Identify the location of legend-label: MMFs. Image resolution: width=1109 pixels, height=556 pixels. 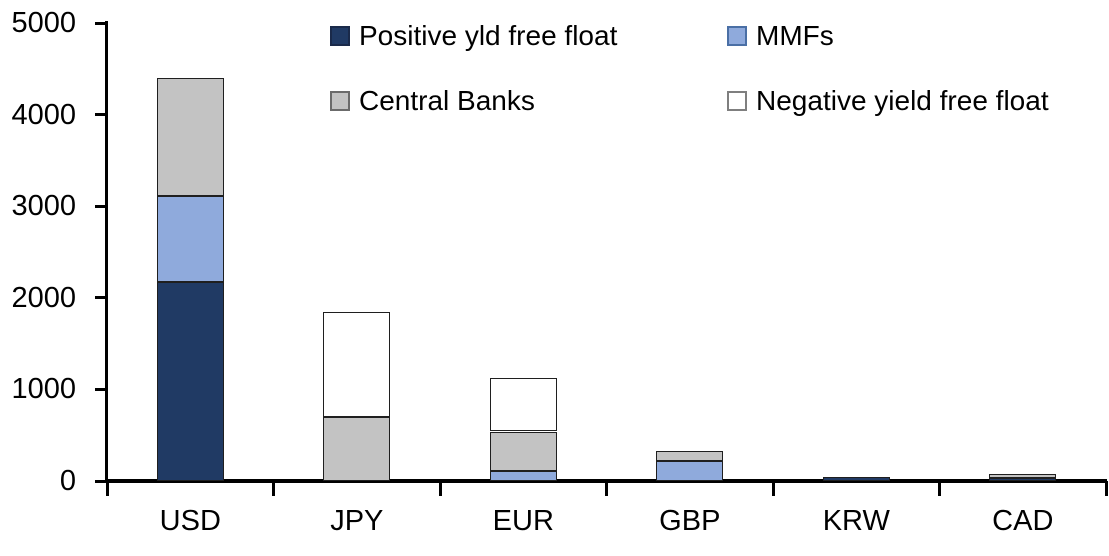
(795, 35).